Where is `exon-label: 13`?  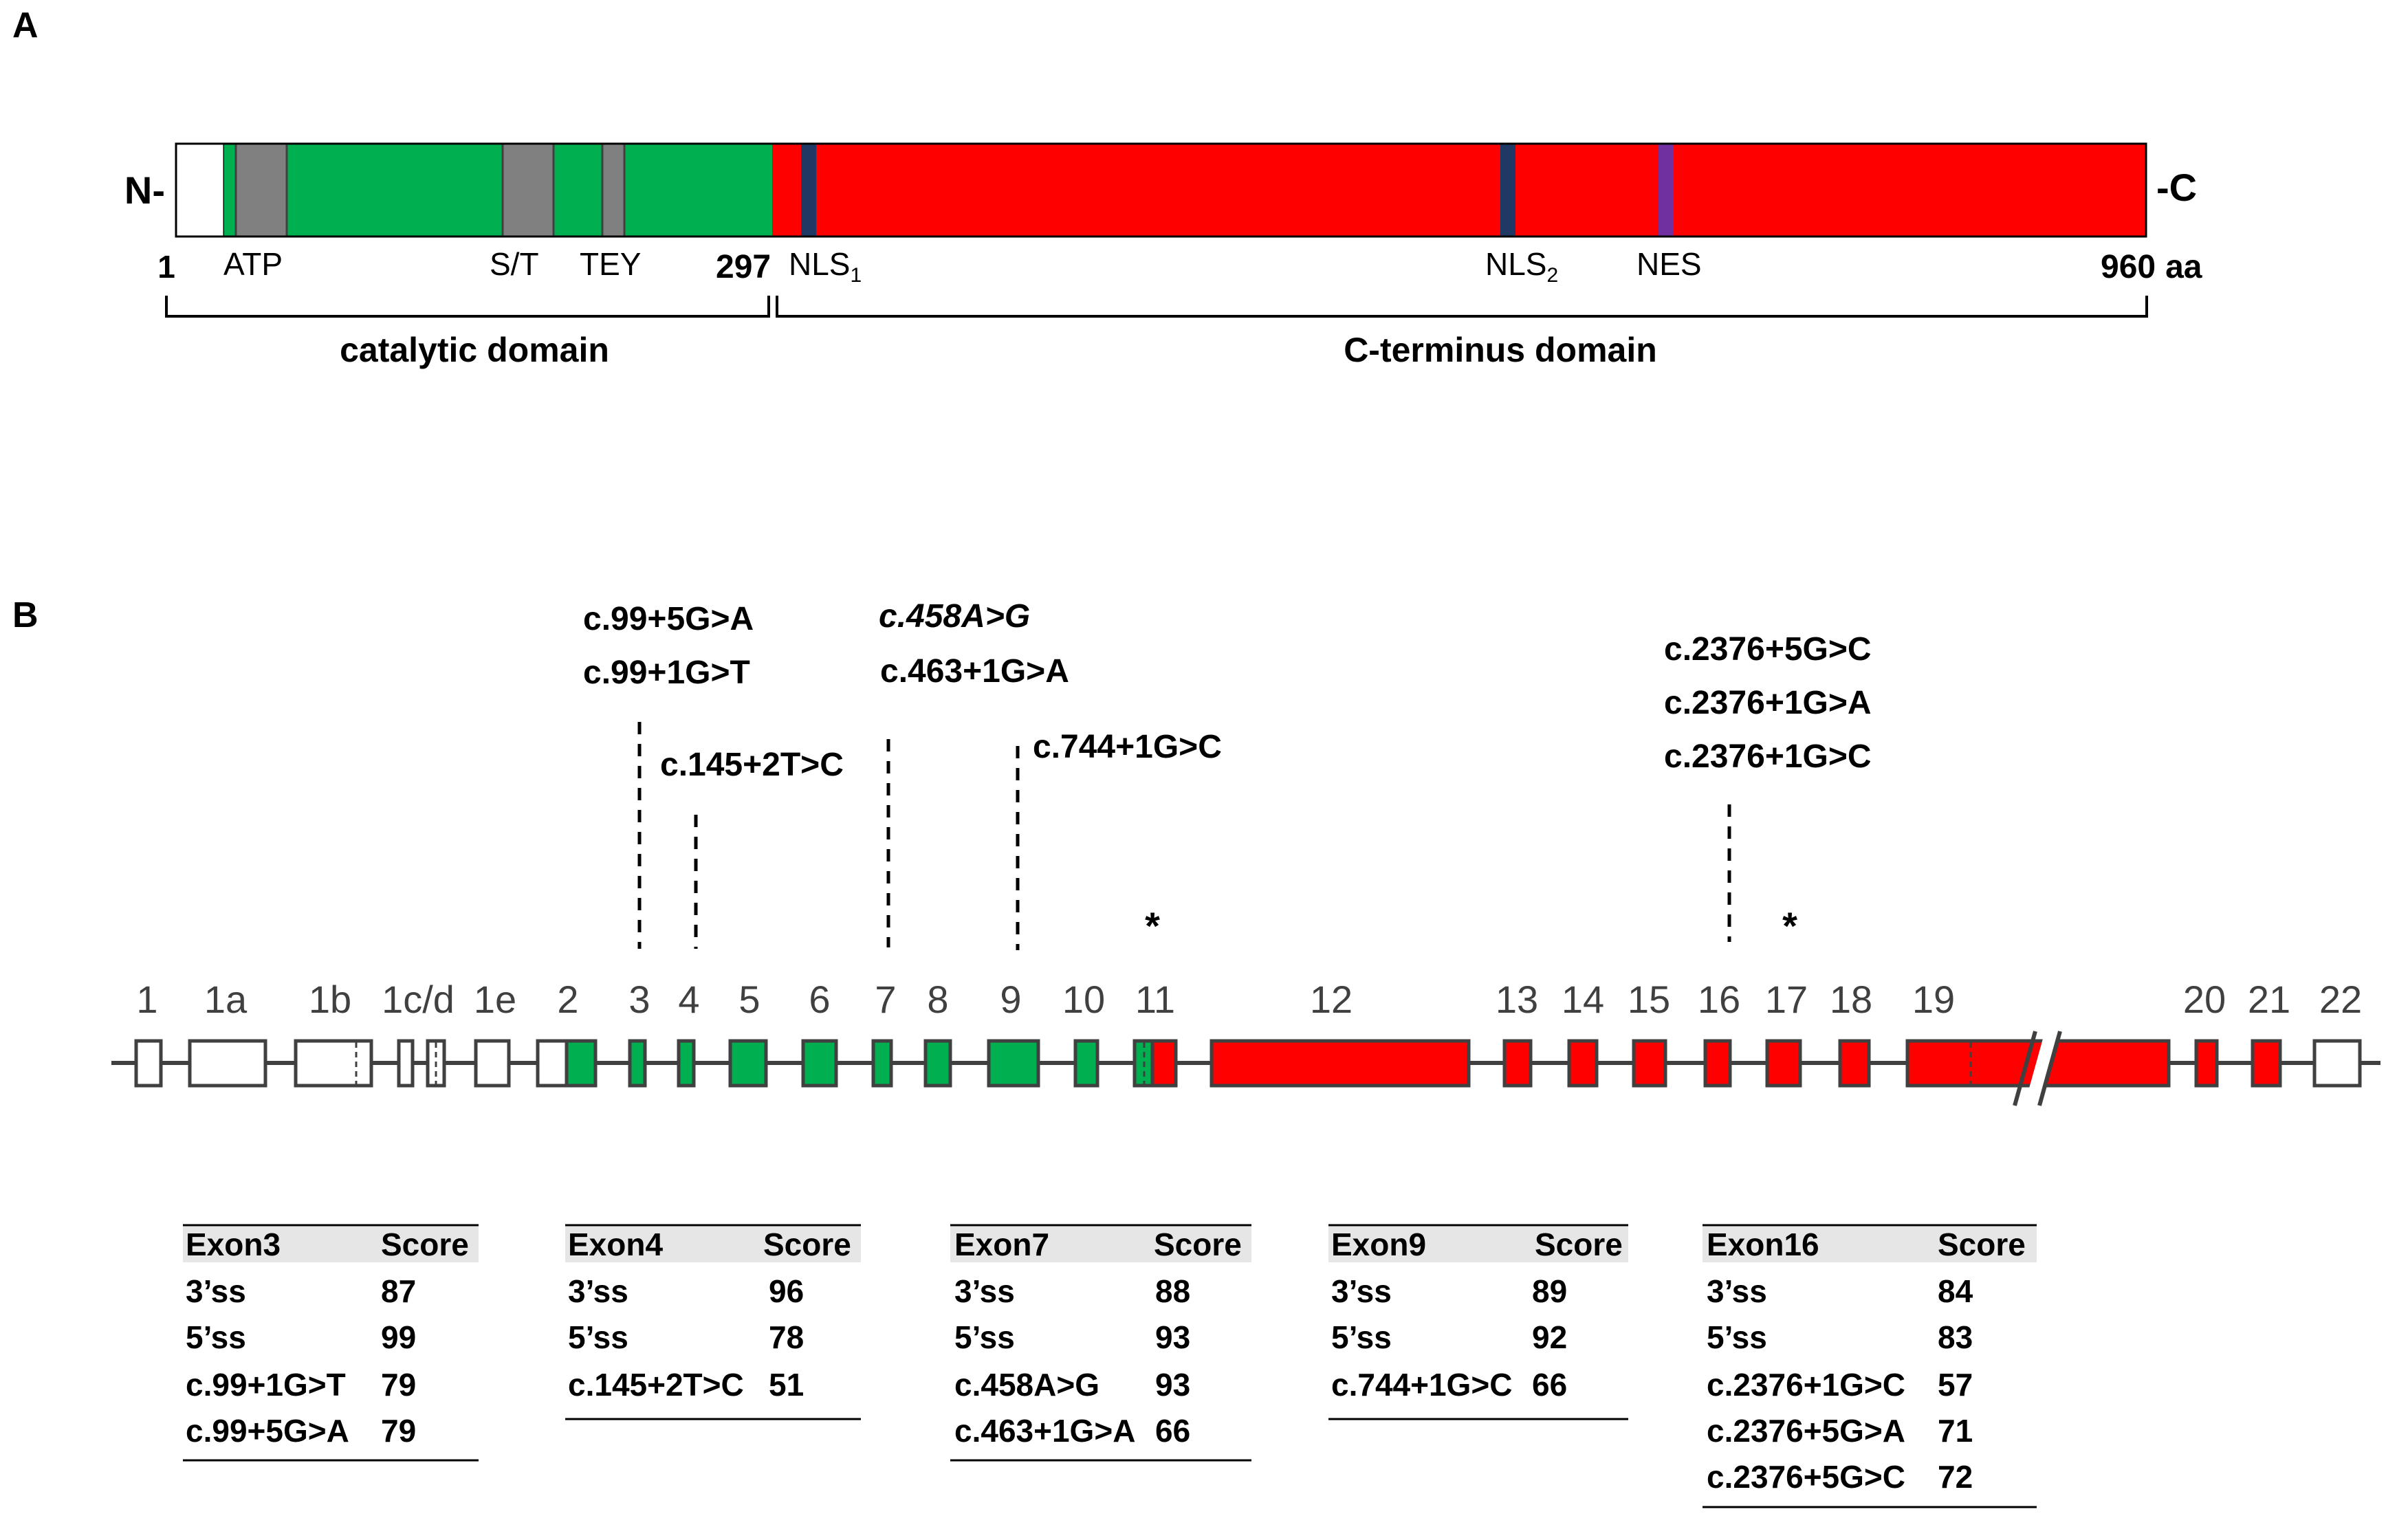
exon-label: 13 is located at coordinates (1517, 999).